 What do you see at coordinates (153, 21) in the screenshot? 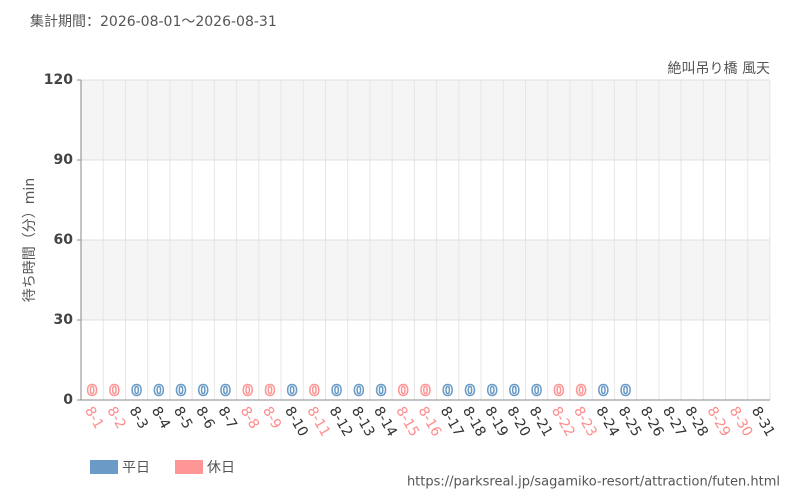
I see `chart-title: 集計期間：2026-08-01～2026-08-31` at bounding box center [153, 21].